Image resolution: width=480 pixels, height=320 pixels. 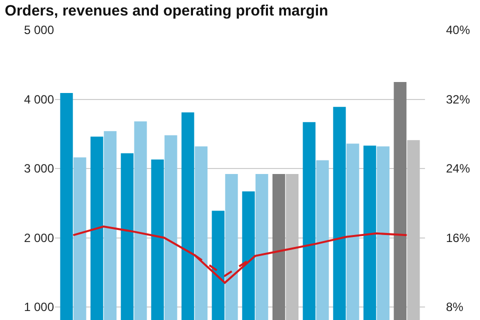 What do you see at coordinates (458, 169) in the screenshot?
I see `y2-tick-label: 24%` at bounding box center [458, 169].